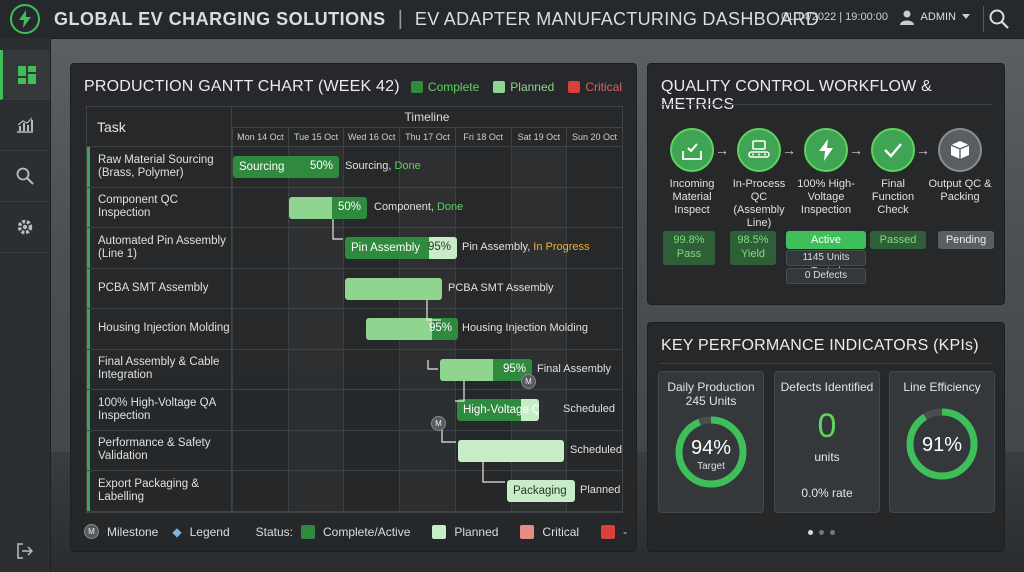 The height and width of the screenshot is (572, 1024). Describe the element at coordinates (159, 329) in the screenshot. I see `task-name: Housing Injection Molding` at that location.